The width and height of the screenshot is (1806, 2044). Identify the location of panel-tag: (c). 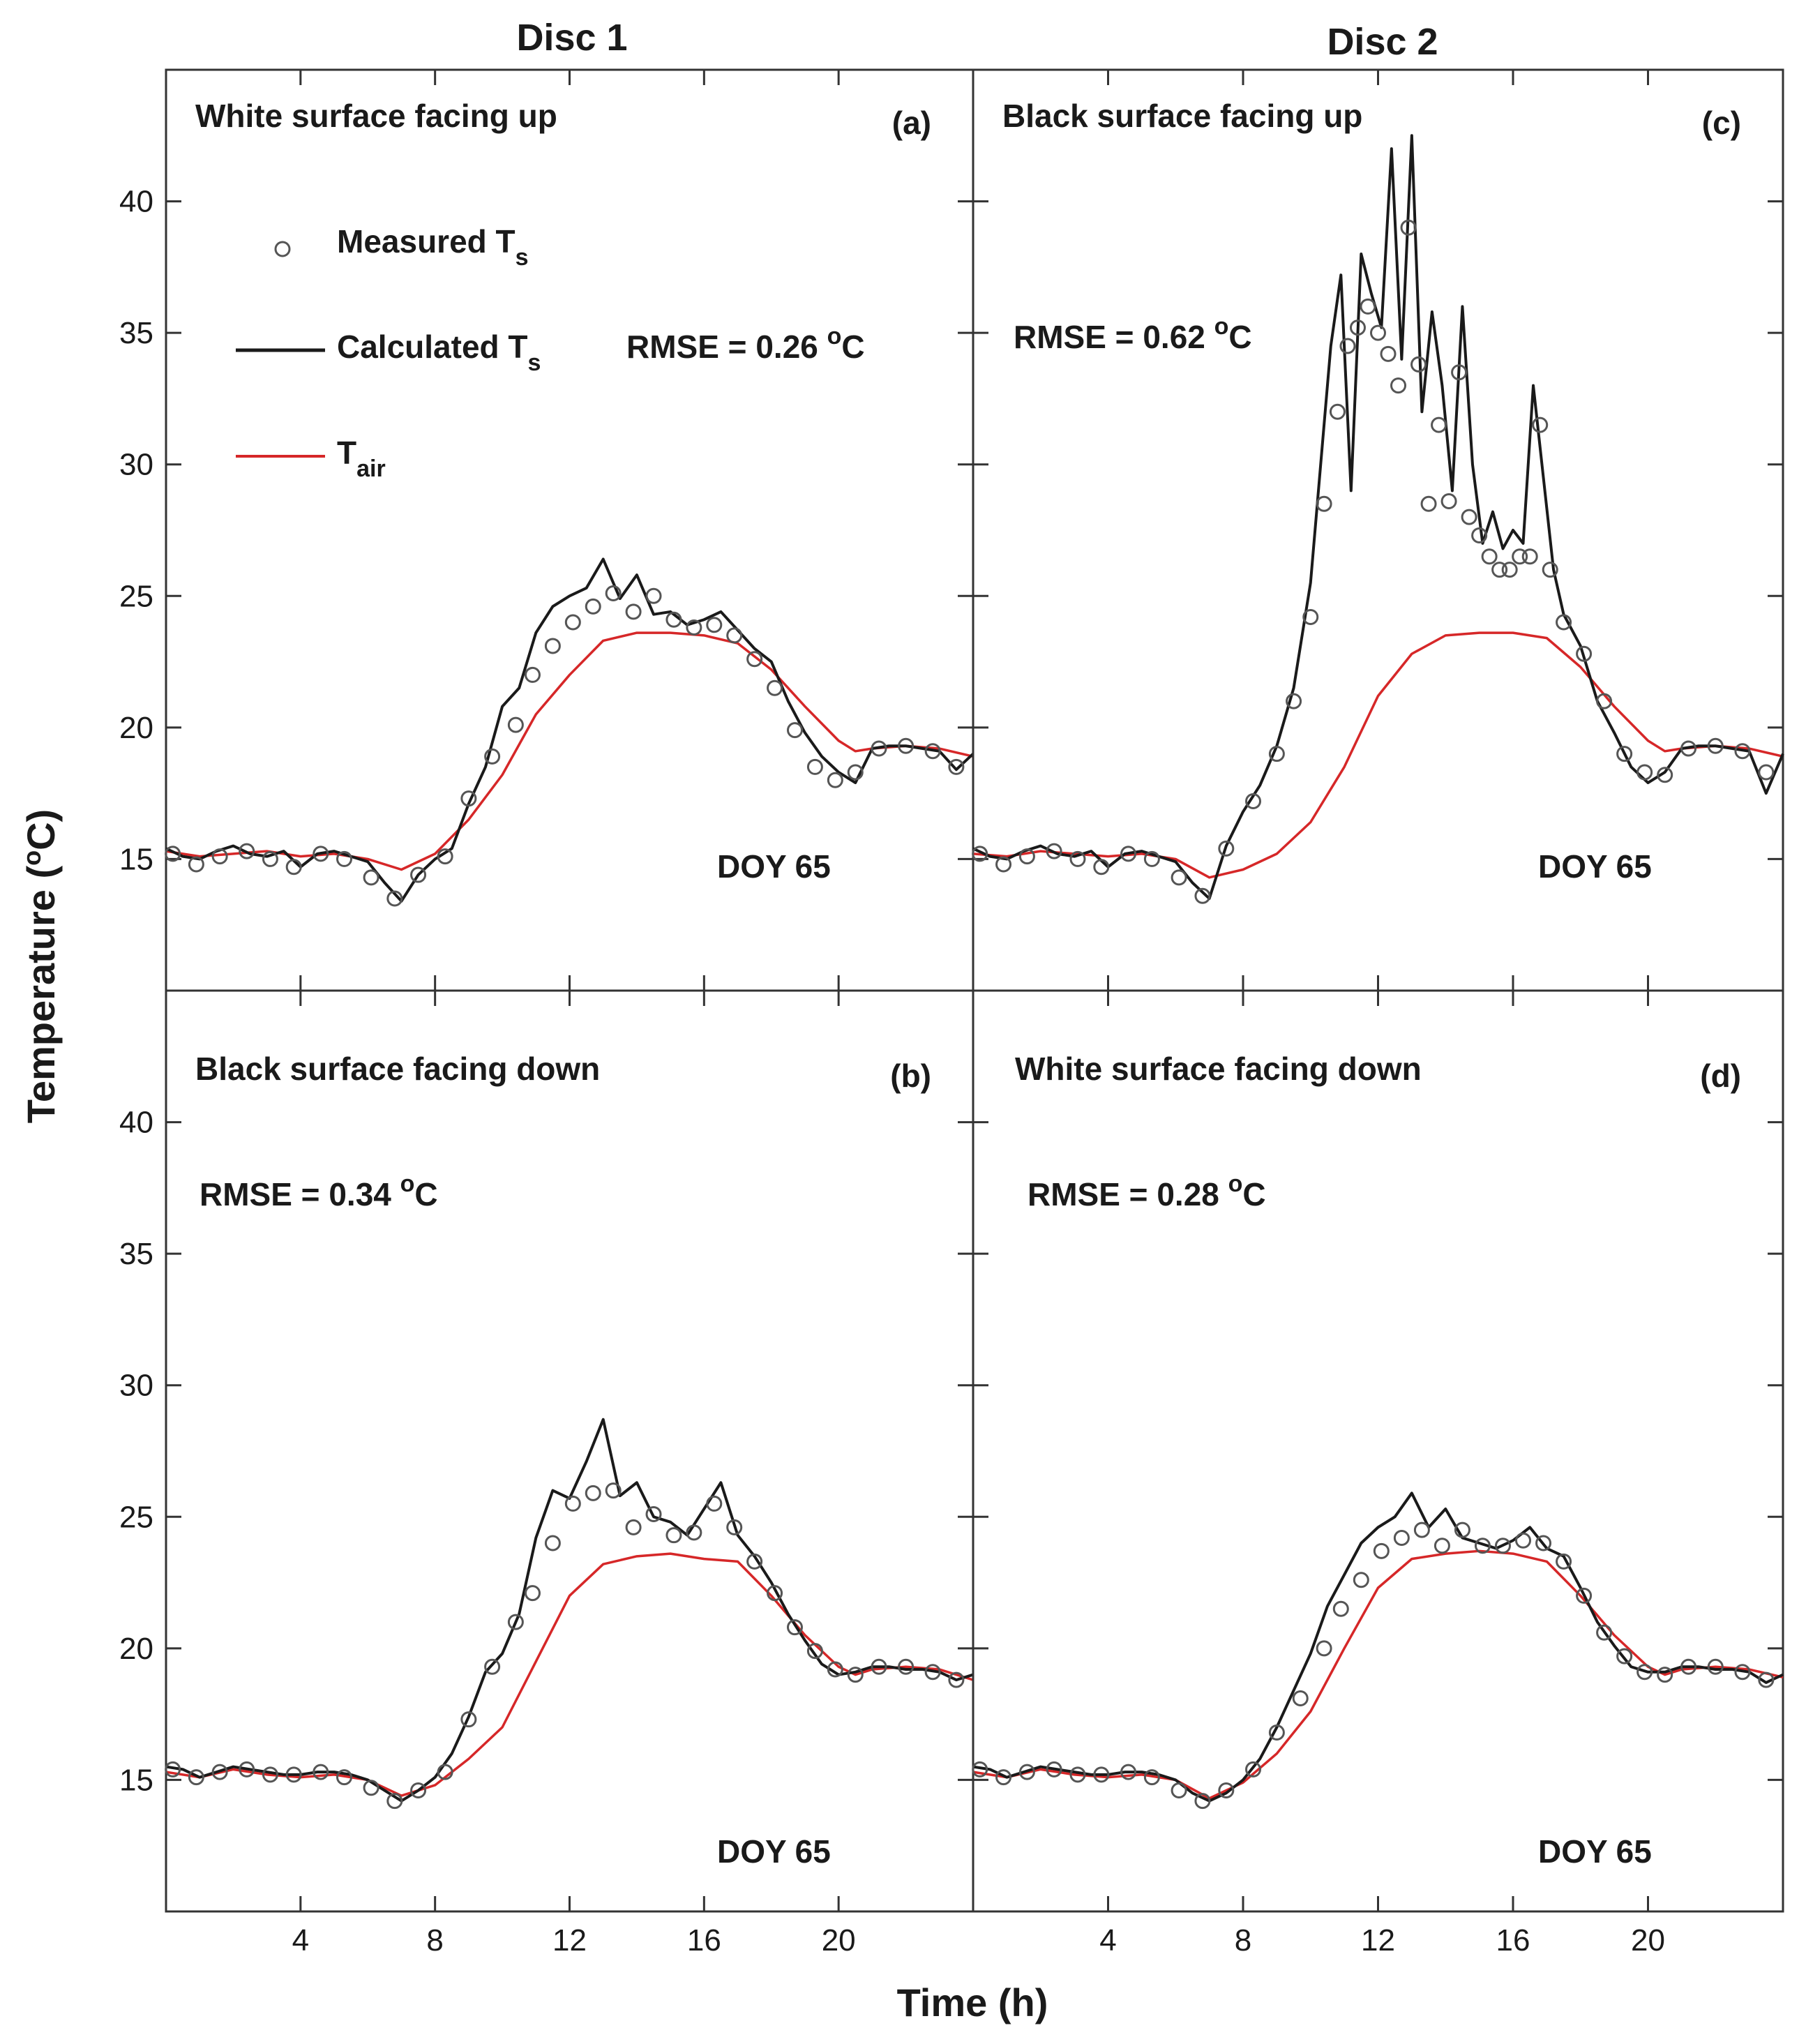
(1722, 123).